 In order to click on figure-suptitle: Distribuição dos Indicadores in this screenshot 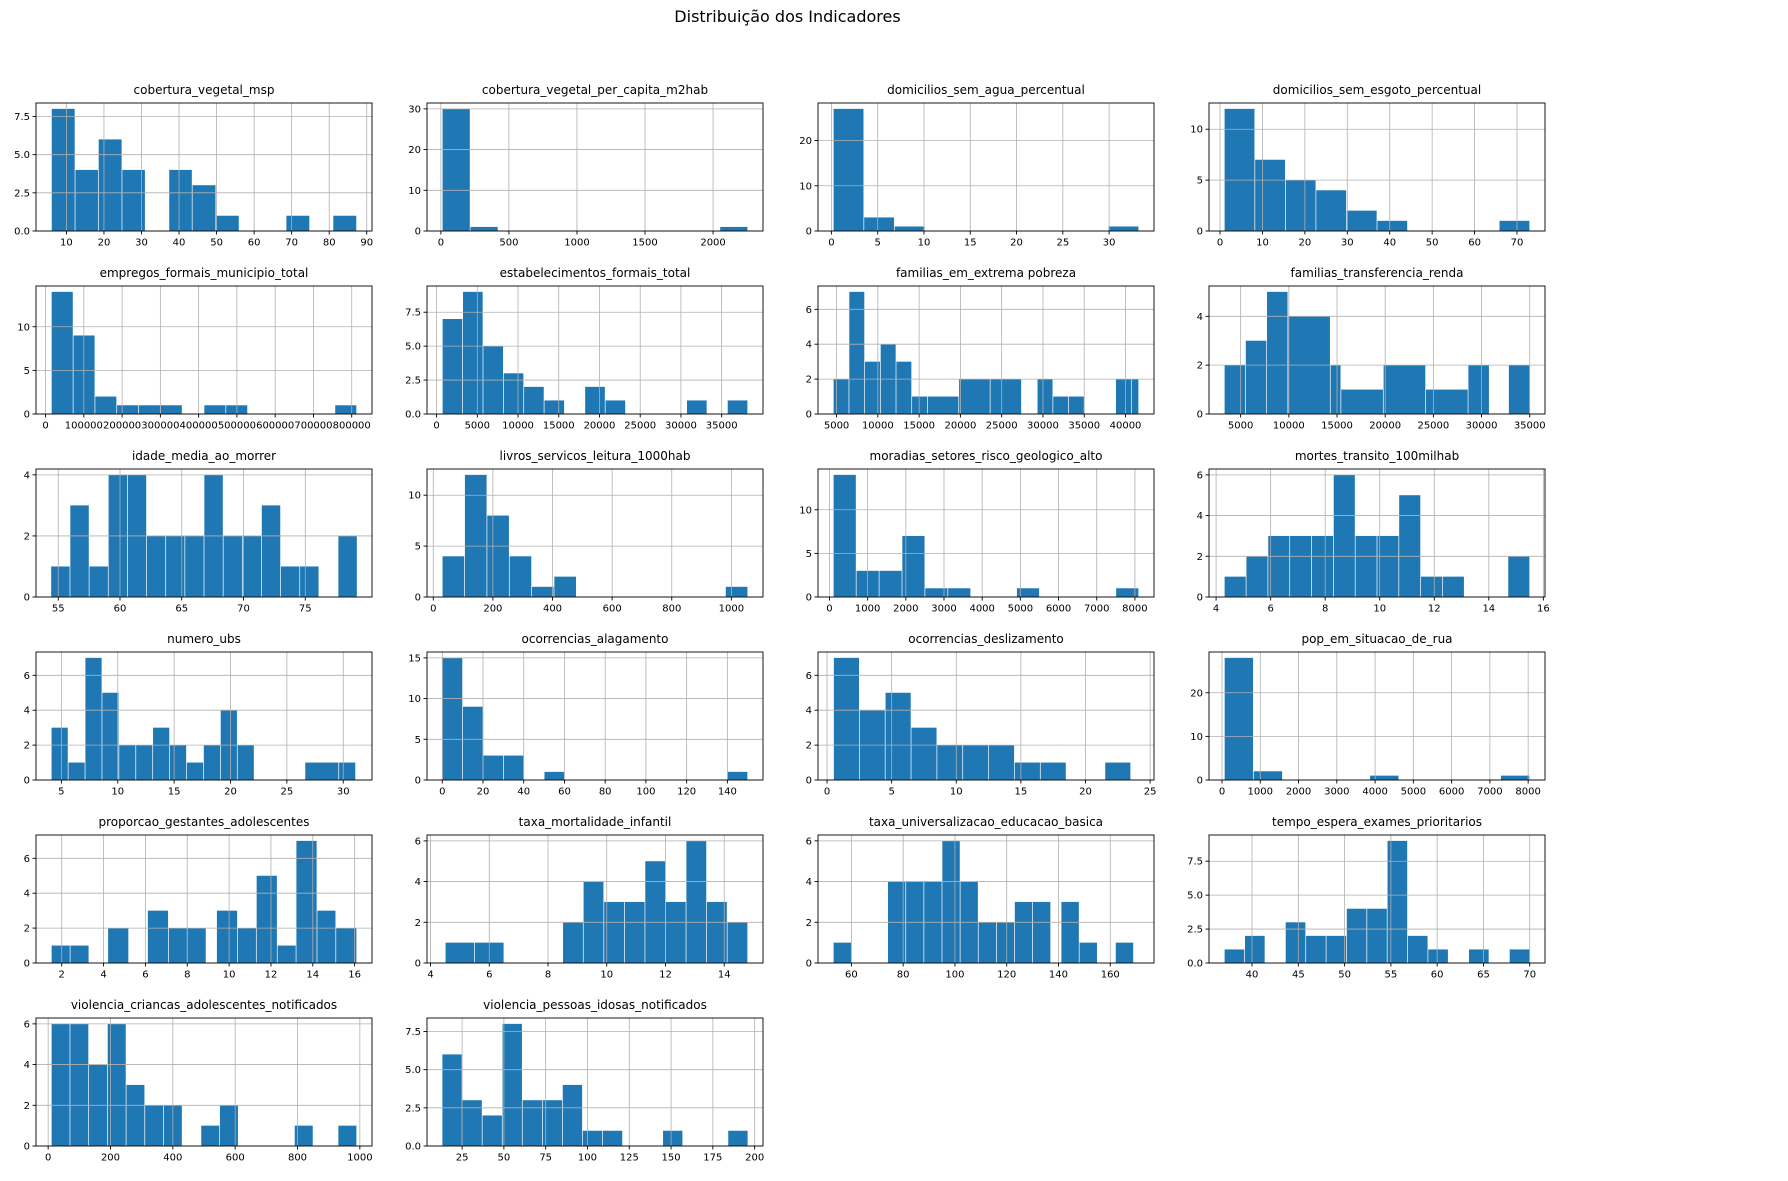, I will do `click(787, 16)`.